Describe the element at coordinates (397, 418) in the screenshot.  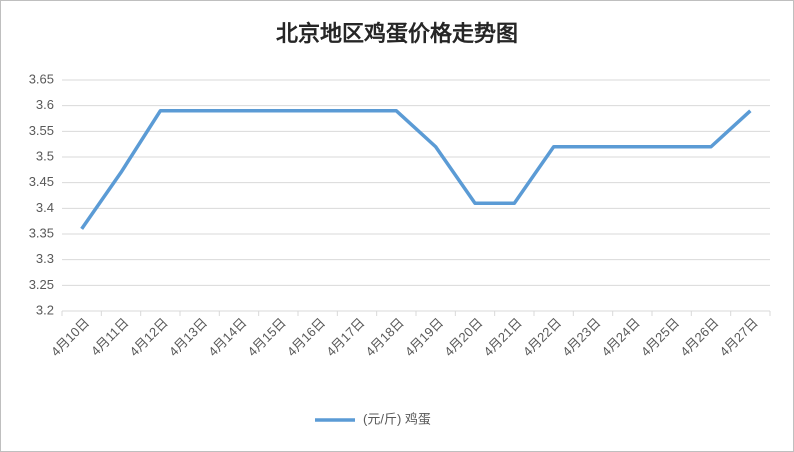
I see `legend-label: (元/斤) 鸡蛋` at that location.